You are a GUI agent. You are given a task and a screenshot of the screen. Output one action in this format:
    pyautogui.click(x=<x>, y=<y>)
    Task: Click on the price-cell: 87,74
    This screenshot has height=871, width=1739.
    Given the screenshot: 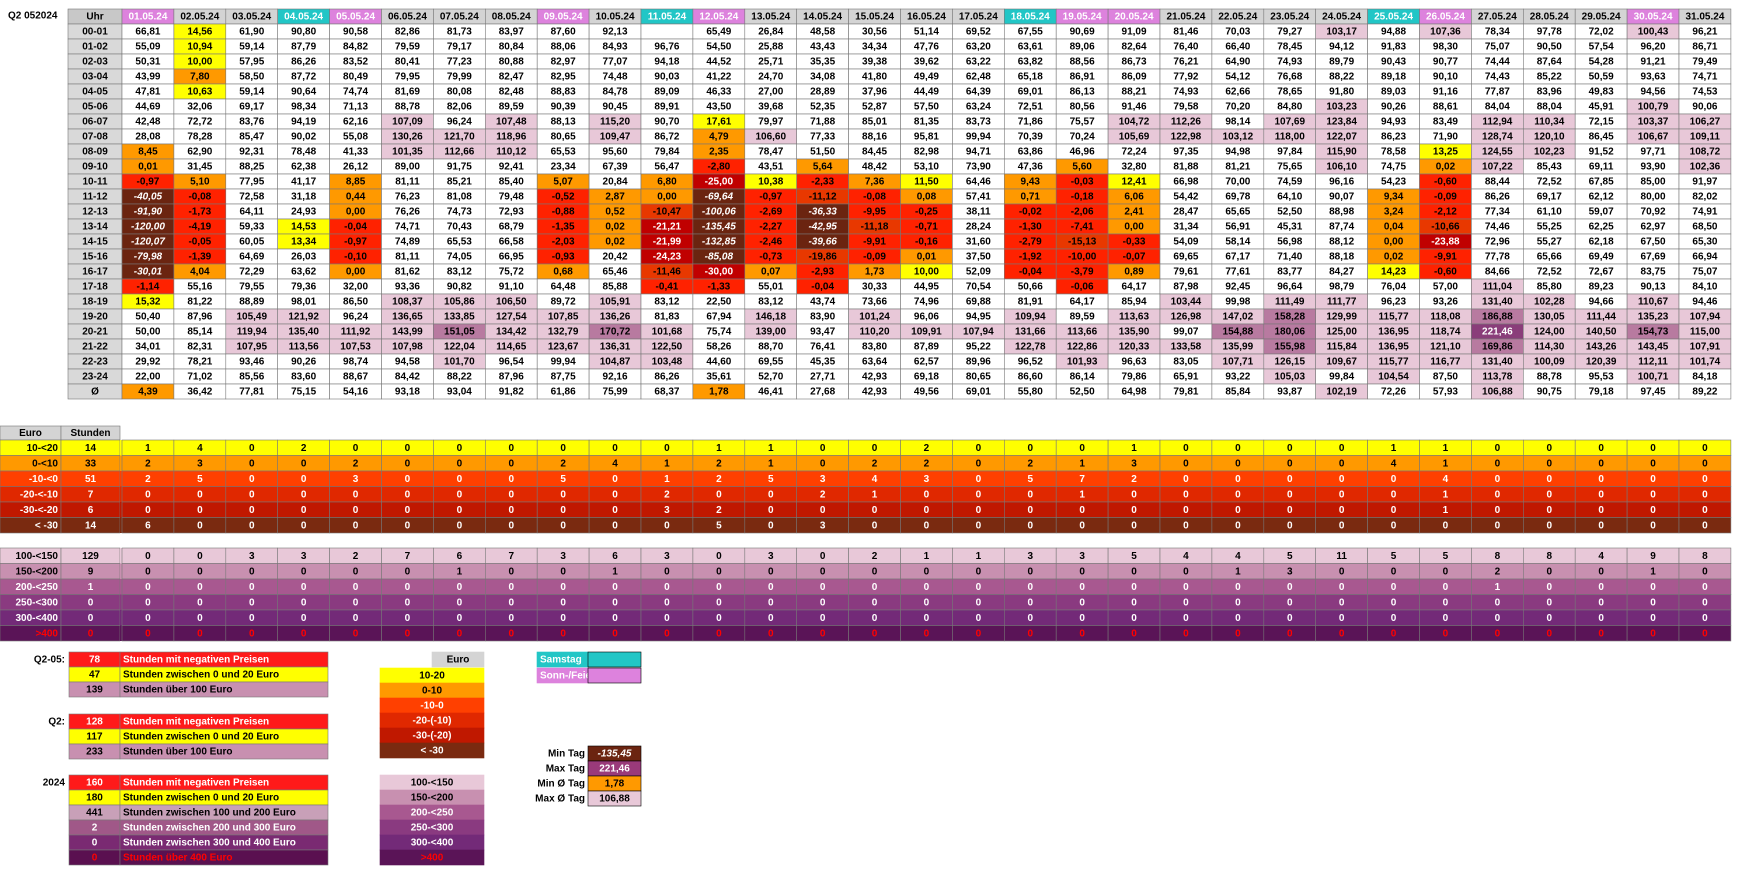 What is the action you would take?
    pyautogui.click(x=1341, y=227)
    